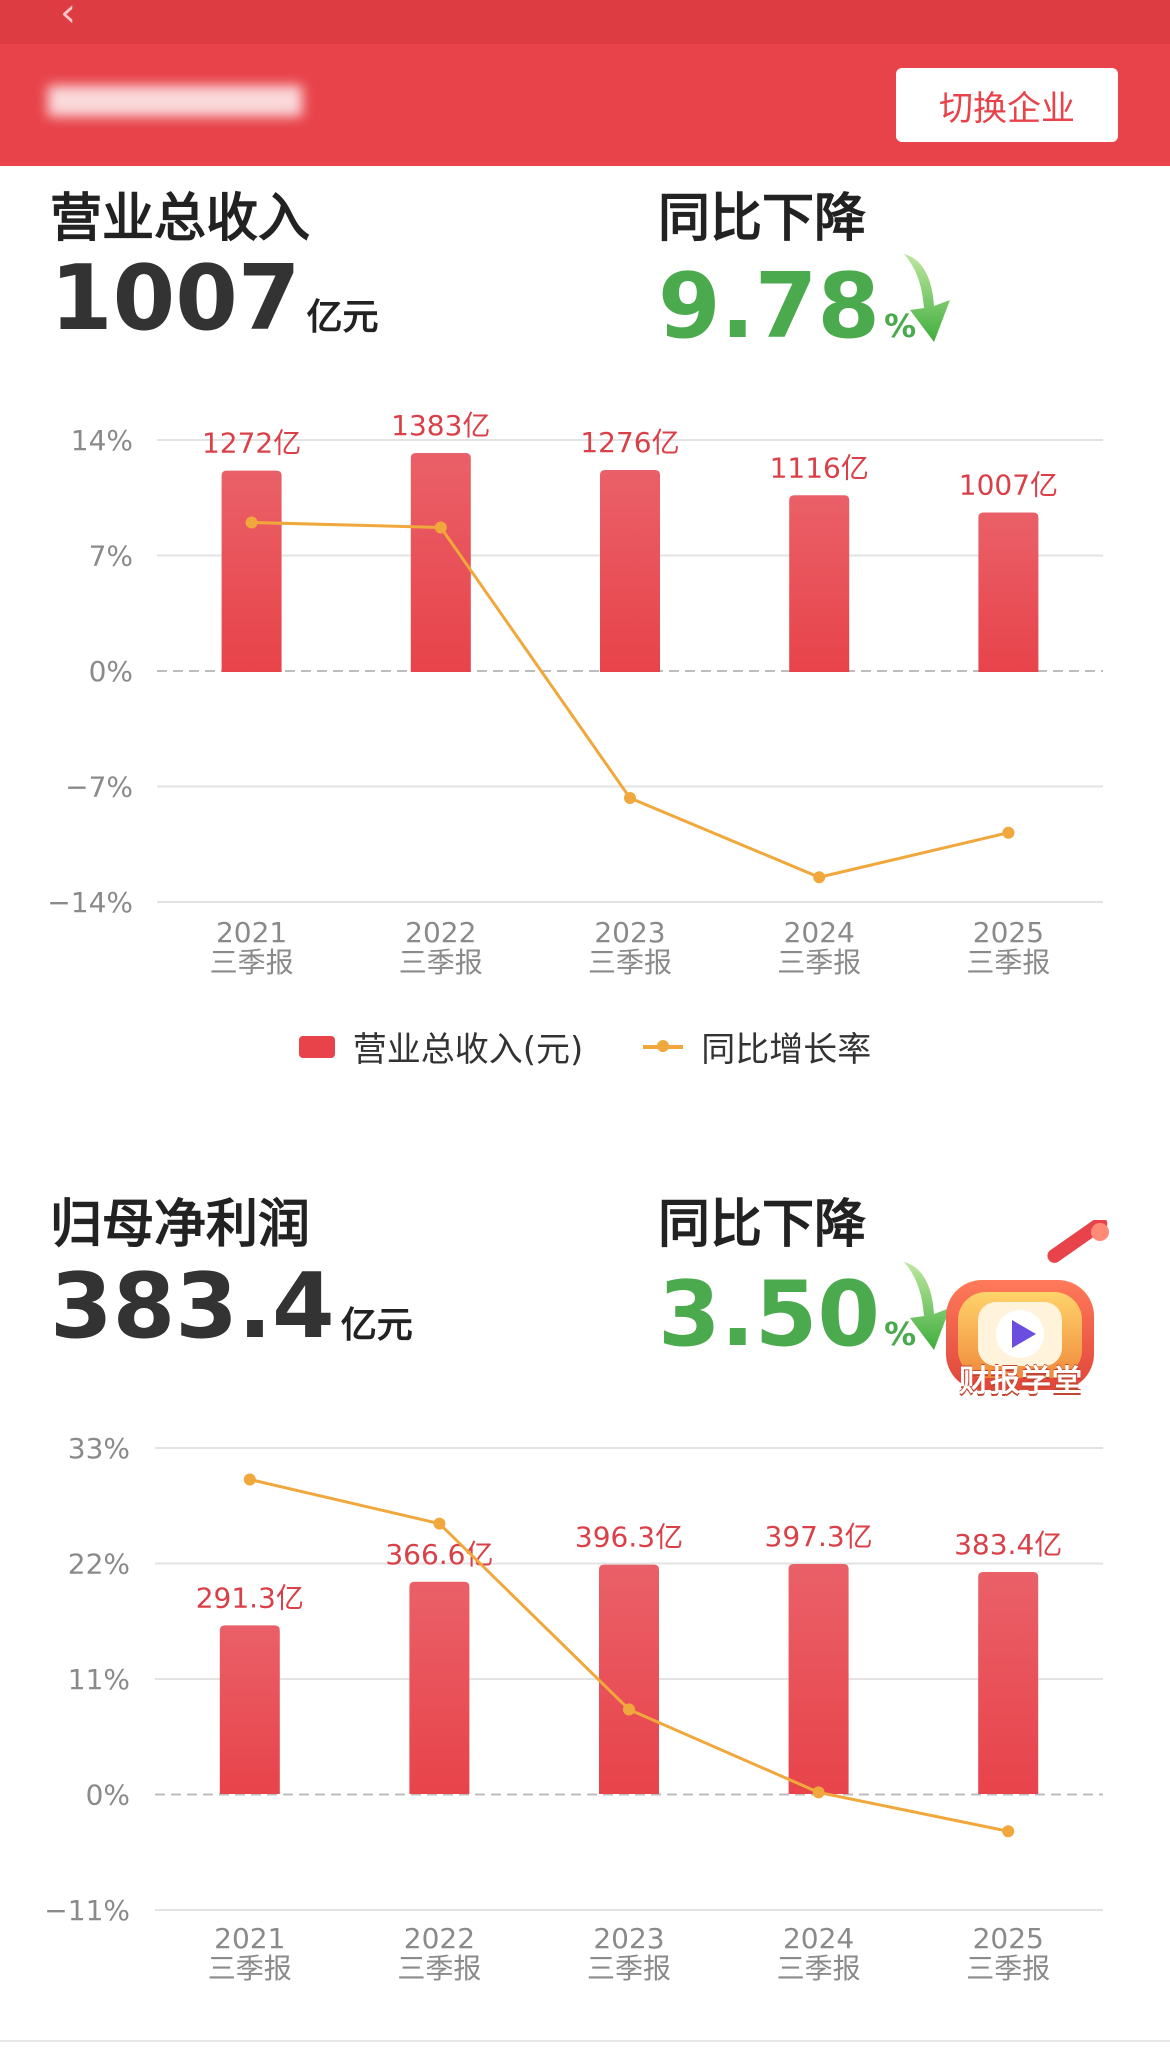 This screenshot has height=2053, width=1170. I want to click on bar-value-label: 396.3亿, so click(629, 1537).